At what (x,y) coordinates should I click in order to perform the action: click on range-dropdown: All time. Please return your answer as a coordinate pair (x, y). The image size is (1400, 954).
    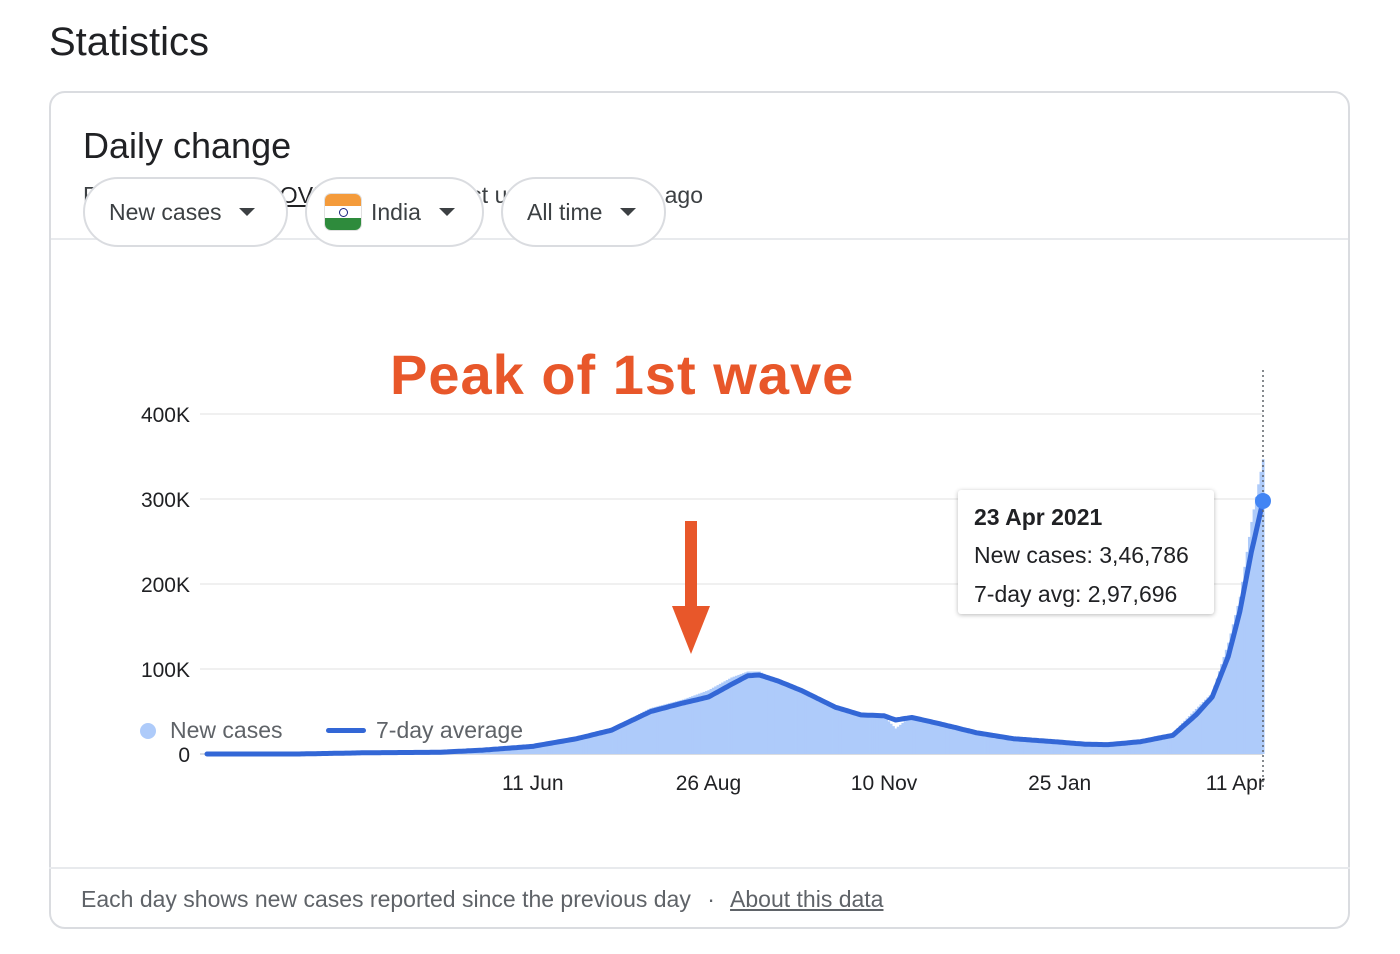
    Looking at the image, I should click on (583, 212).